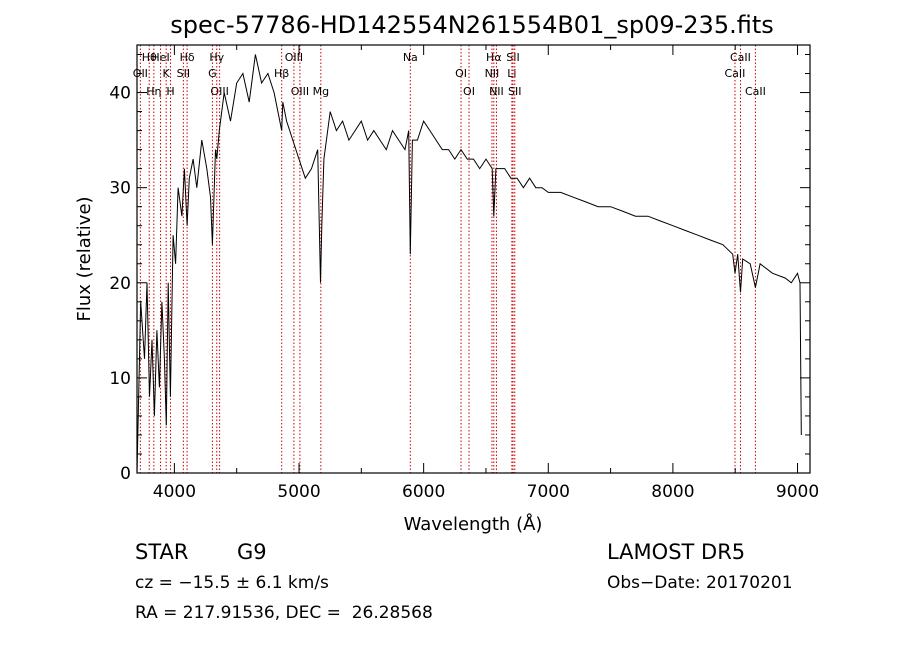  Describe the element at coordinates (252, 552) in the screenshot. I see `subclass-label: G9` at that location.